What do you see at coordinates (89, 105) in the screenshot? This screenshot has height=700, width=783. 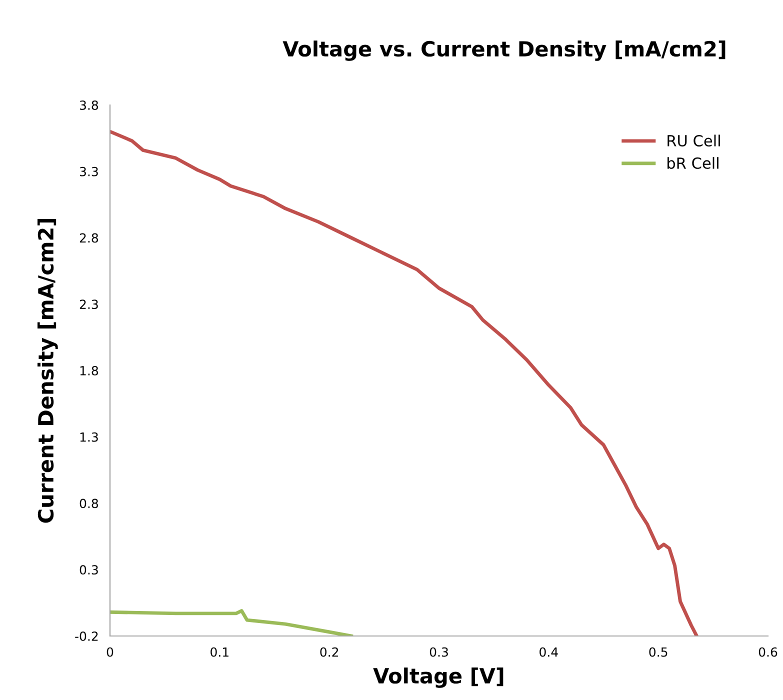 I see `y-tick-label: 3.8` at bounding box center [89, 105].